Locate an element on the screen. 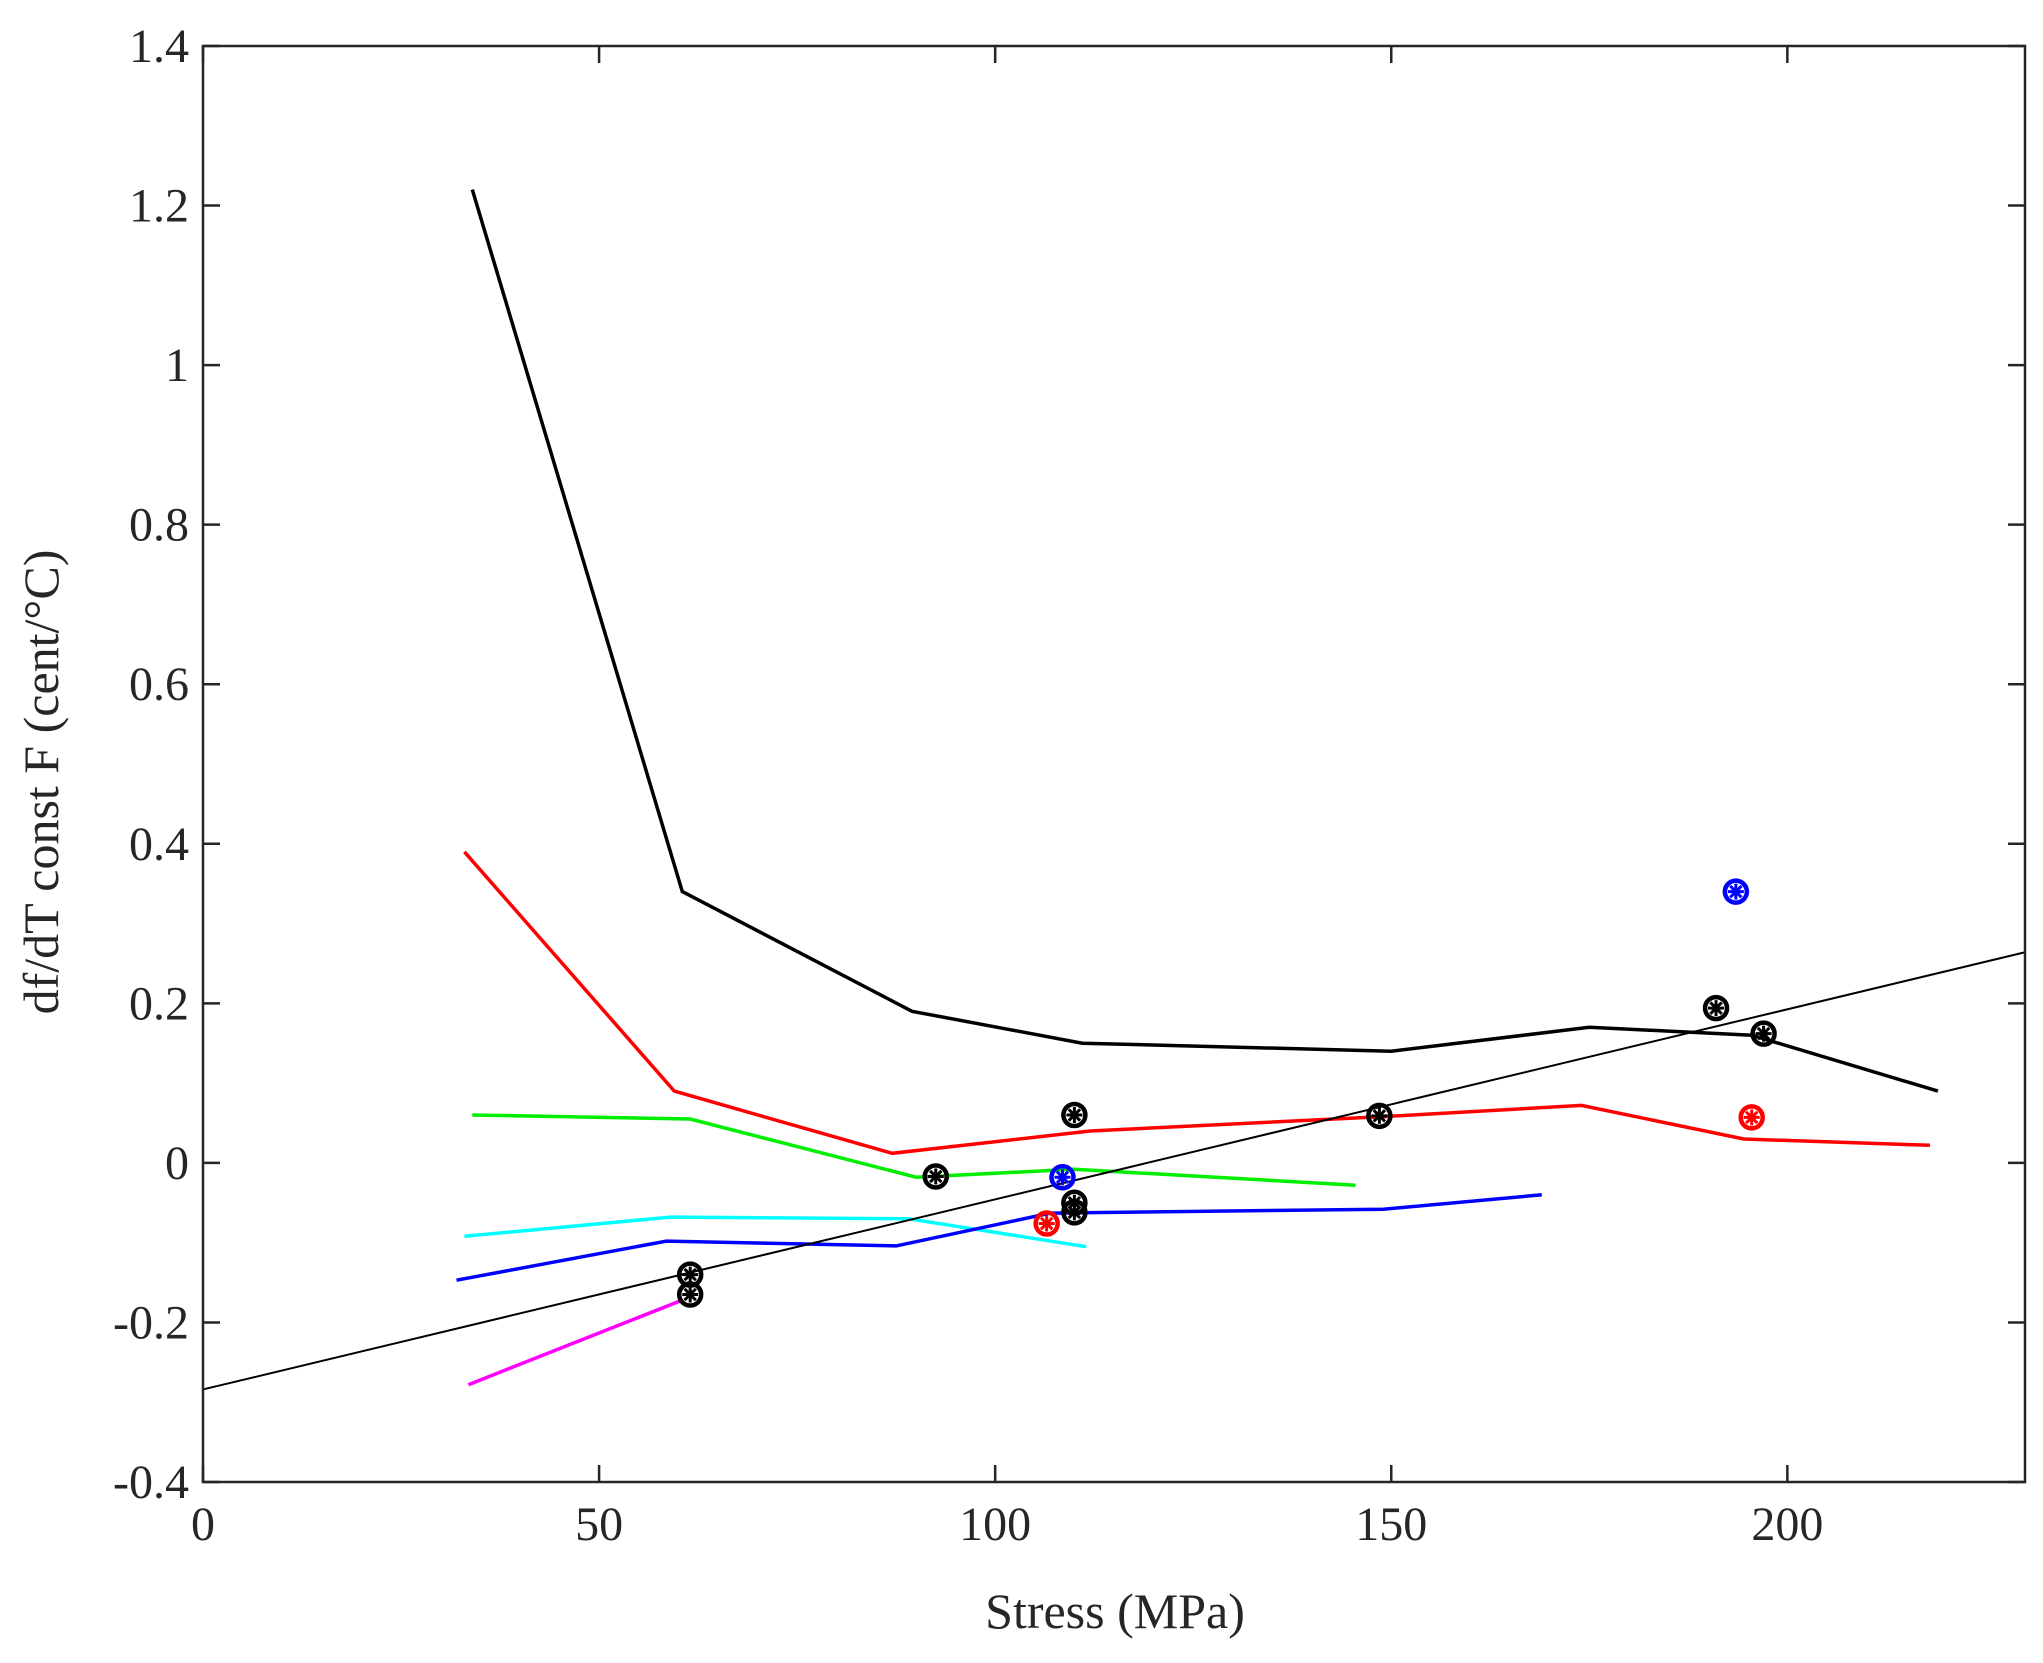  series-line-red-curve is located at coordinates (1196, 1003).